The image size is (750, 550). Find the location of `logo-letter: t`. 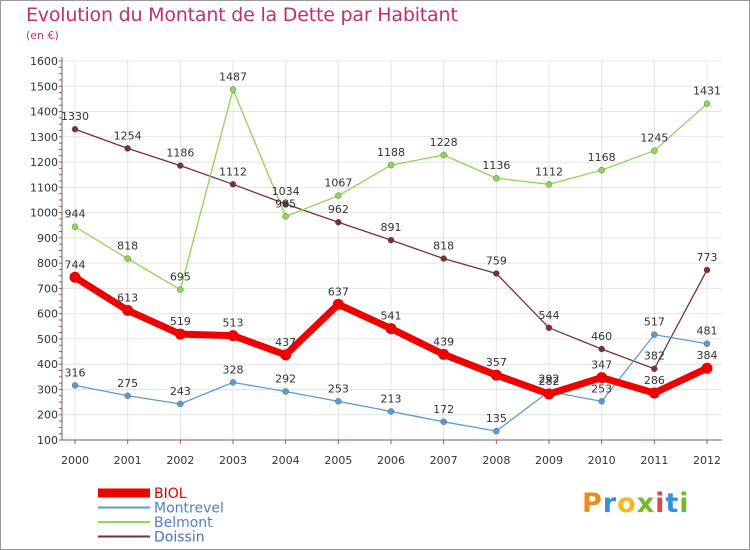

logo-letter: t is located at coordinates (672, 503).